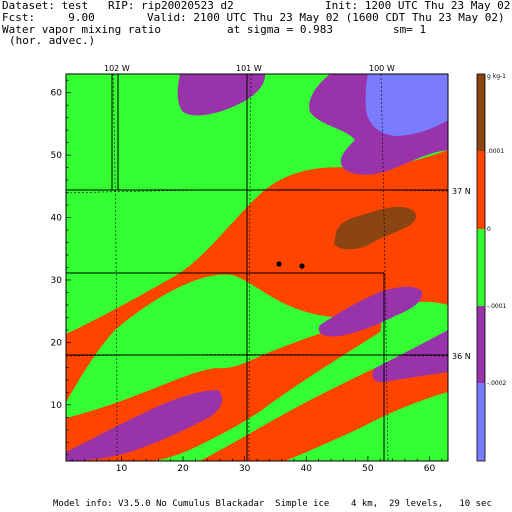  What do you see at coordinates (57, 156) in the screenshot?
I see `y-tick-label: 50` at bounding box center [57, 156].